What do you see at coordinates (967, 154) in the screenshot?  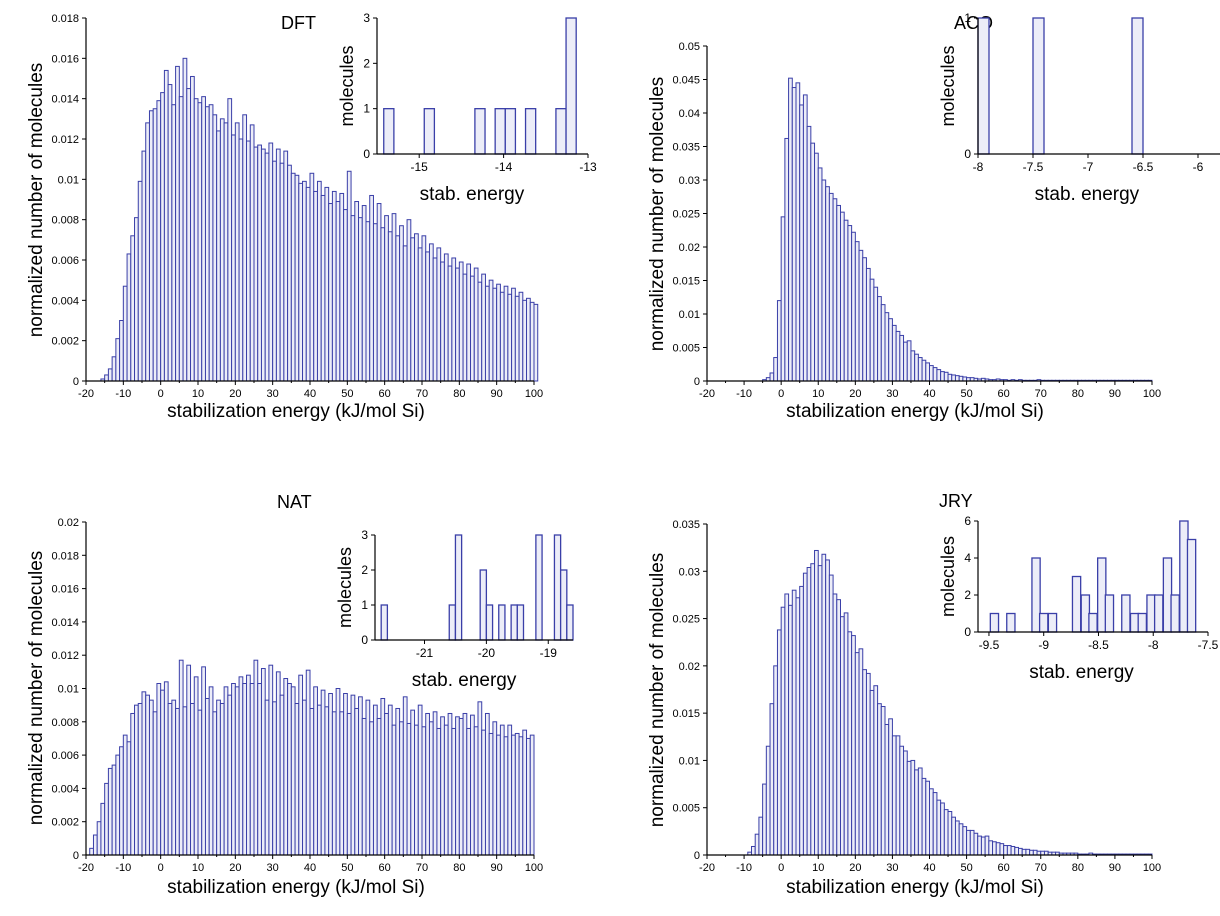 I see `inset-y-tick-label: 0` at bounding box center [967, 154].